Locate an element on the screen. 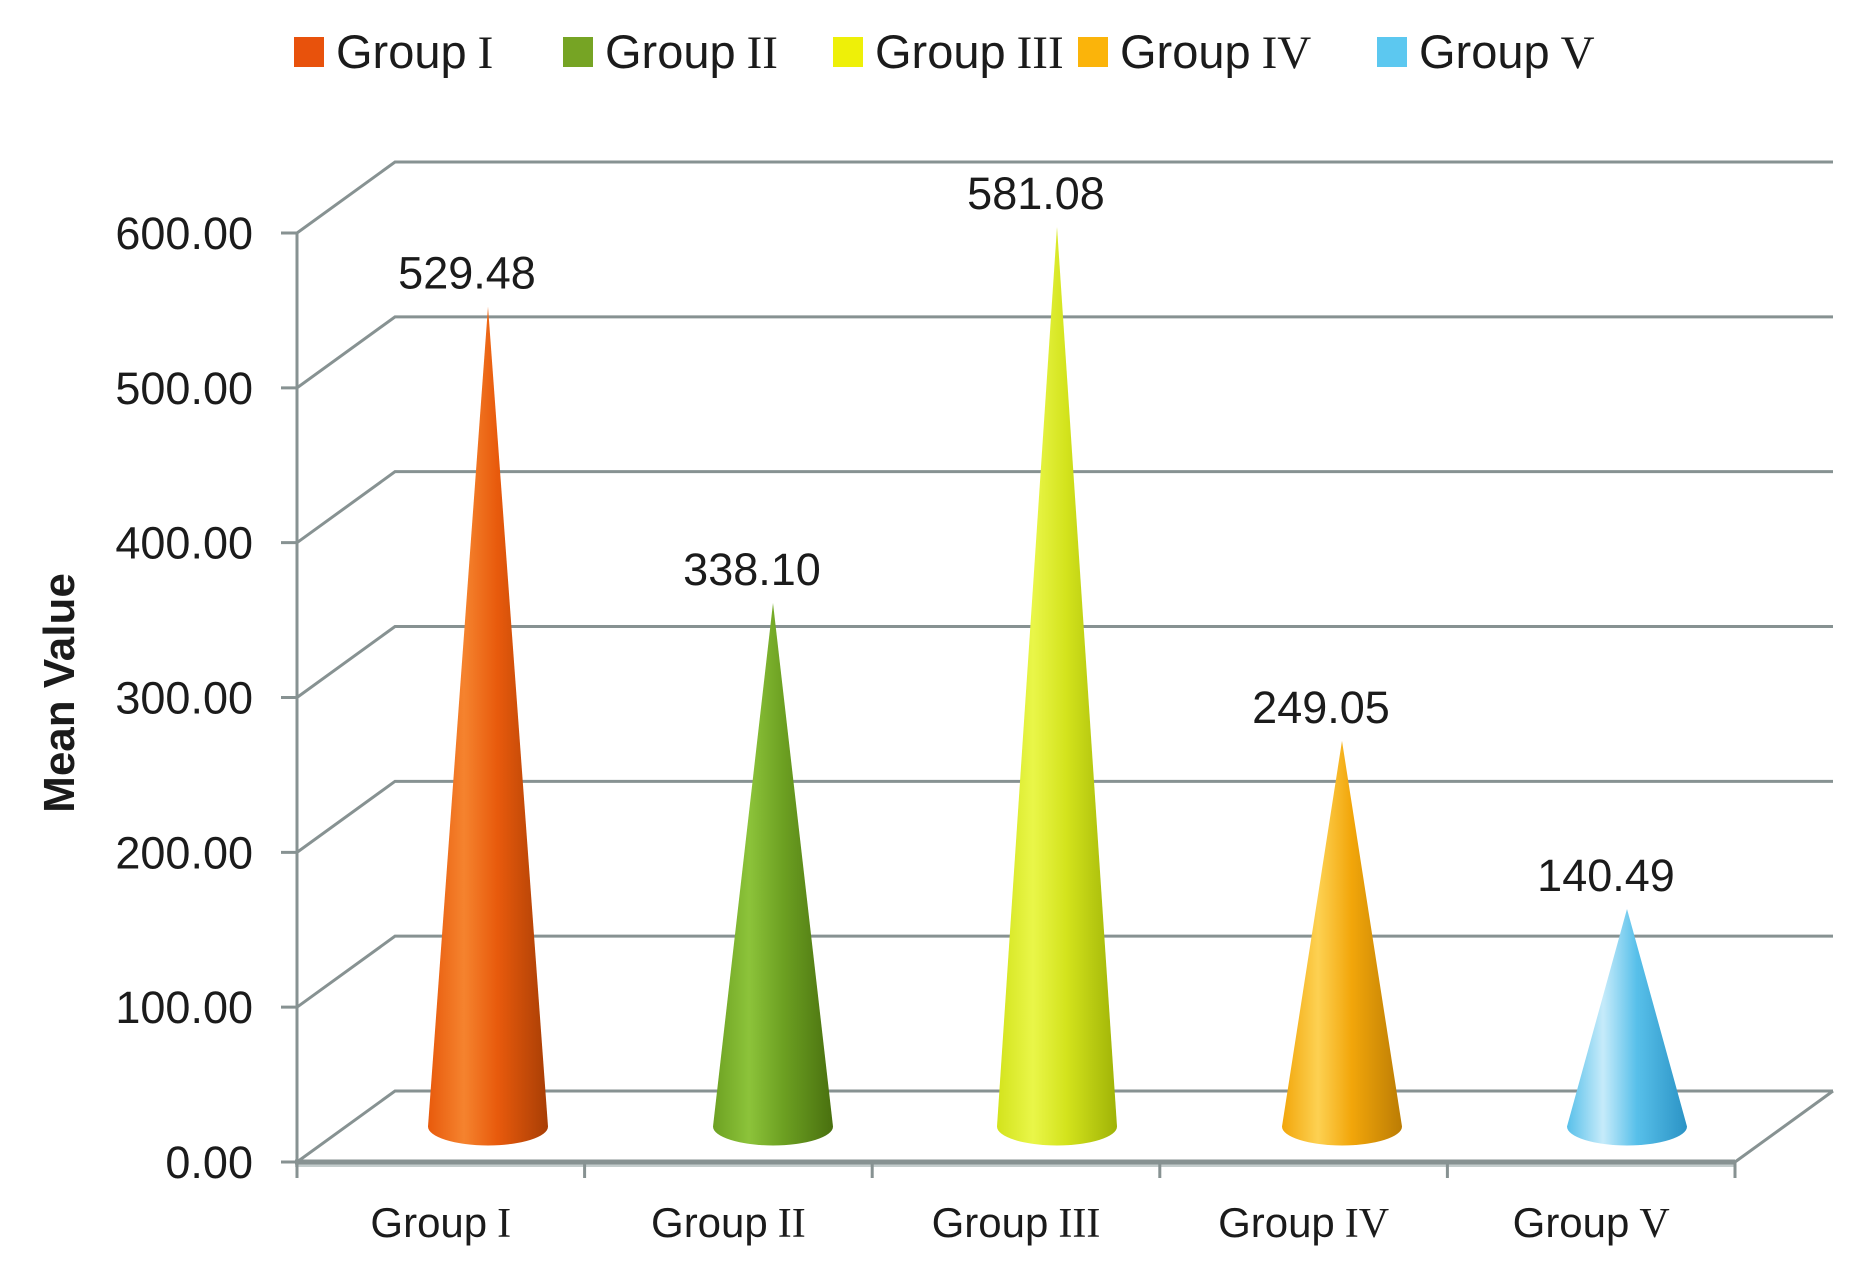  category-label: Group IV is located at coordinates (1303, 1223).